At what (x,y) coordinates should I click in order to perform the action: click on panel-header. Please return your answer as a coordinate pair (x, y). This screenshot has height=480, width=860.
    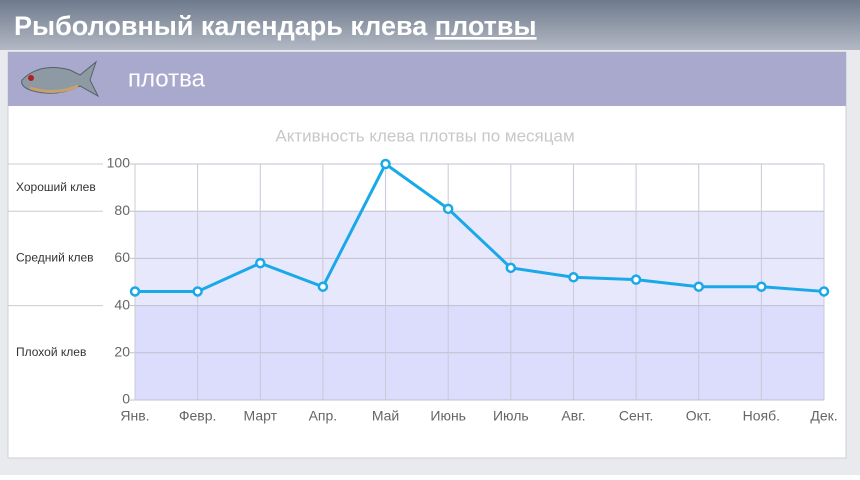
    Looking at the image, I should click on (427, 79).